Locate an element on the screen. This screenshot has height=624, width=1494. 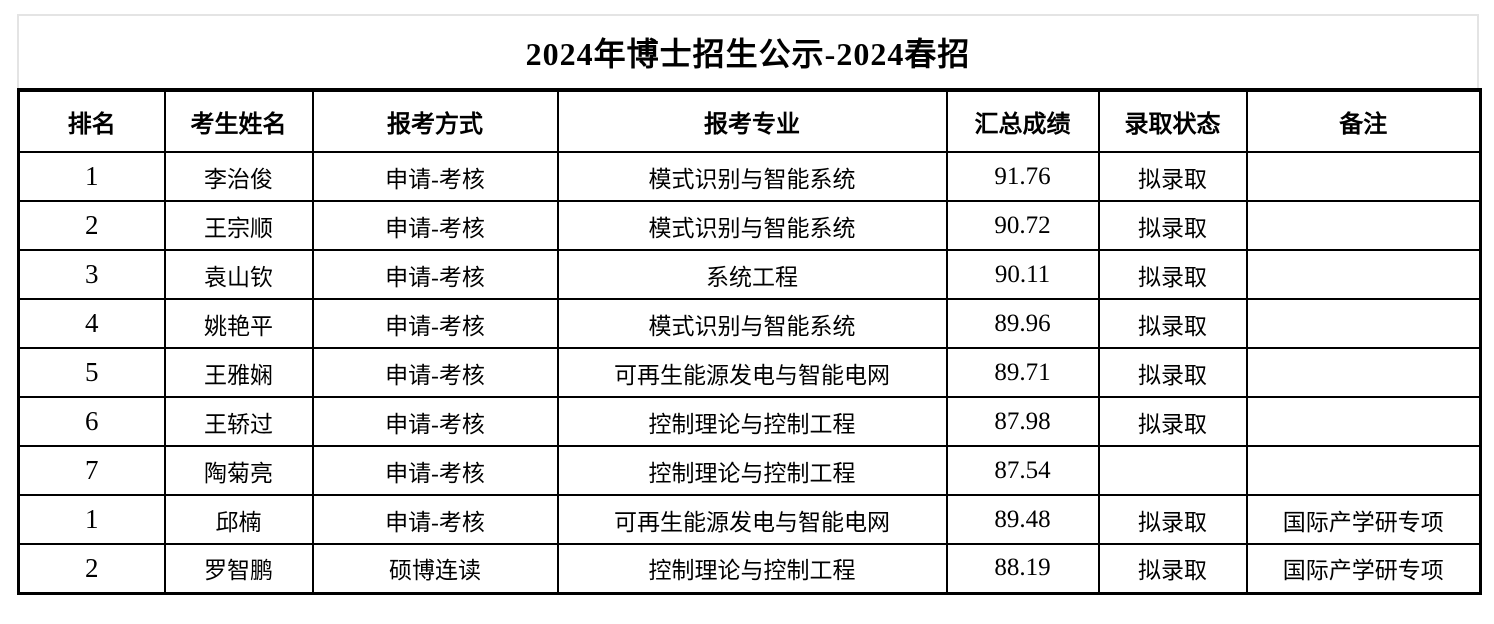
cell-name: 李治俊 is located at coordinates (238, 176).